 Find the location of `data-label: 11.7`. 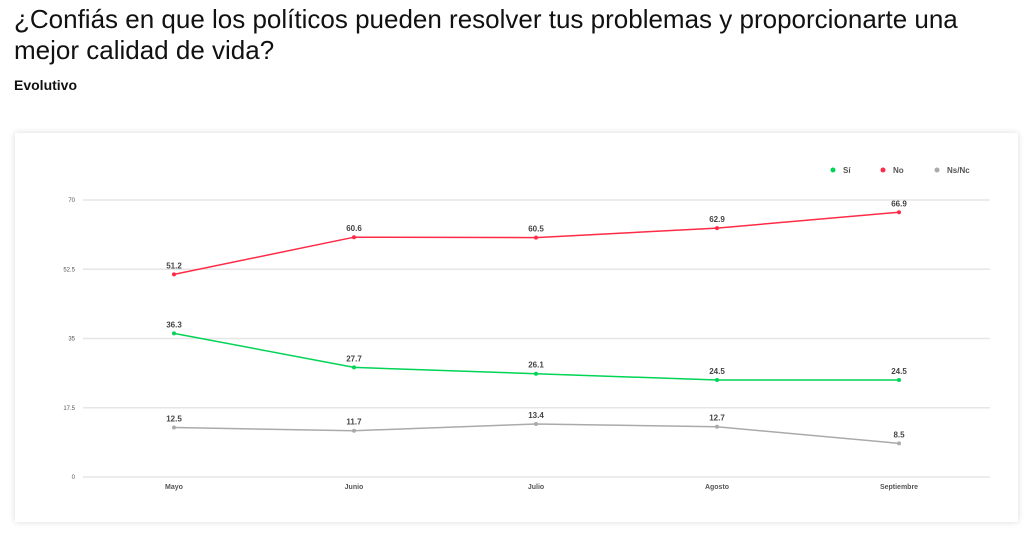

data-label: 11.7 is located at coordinates (354, 422).